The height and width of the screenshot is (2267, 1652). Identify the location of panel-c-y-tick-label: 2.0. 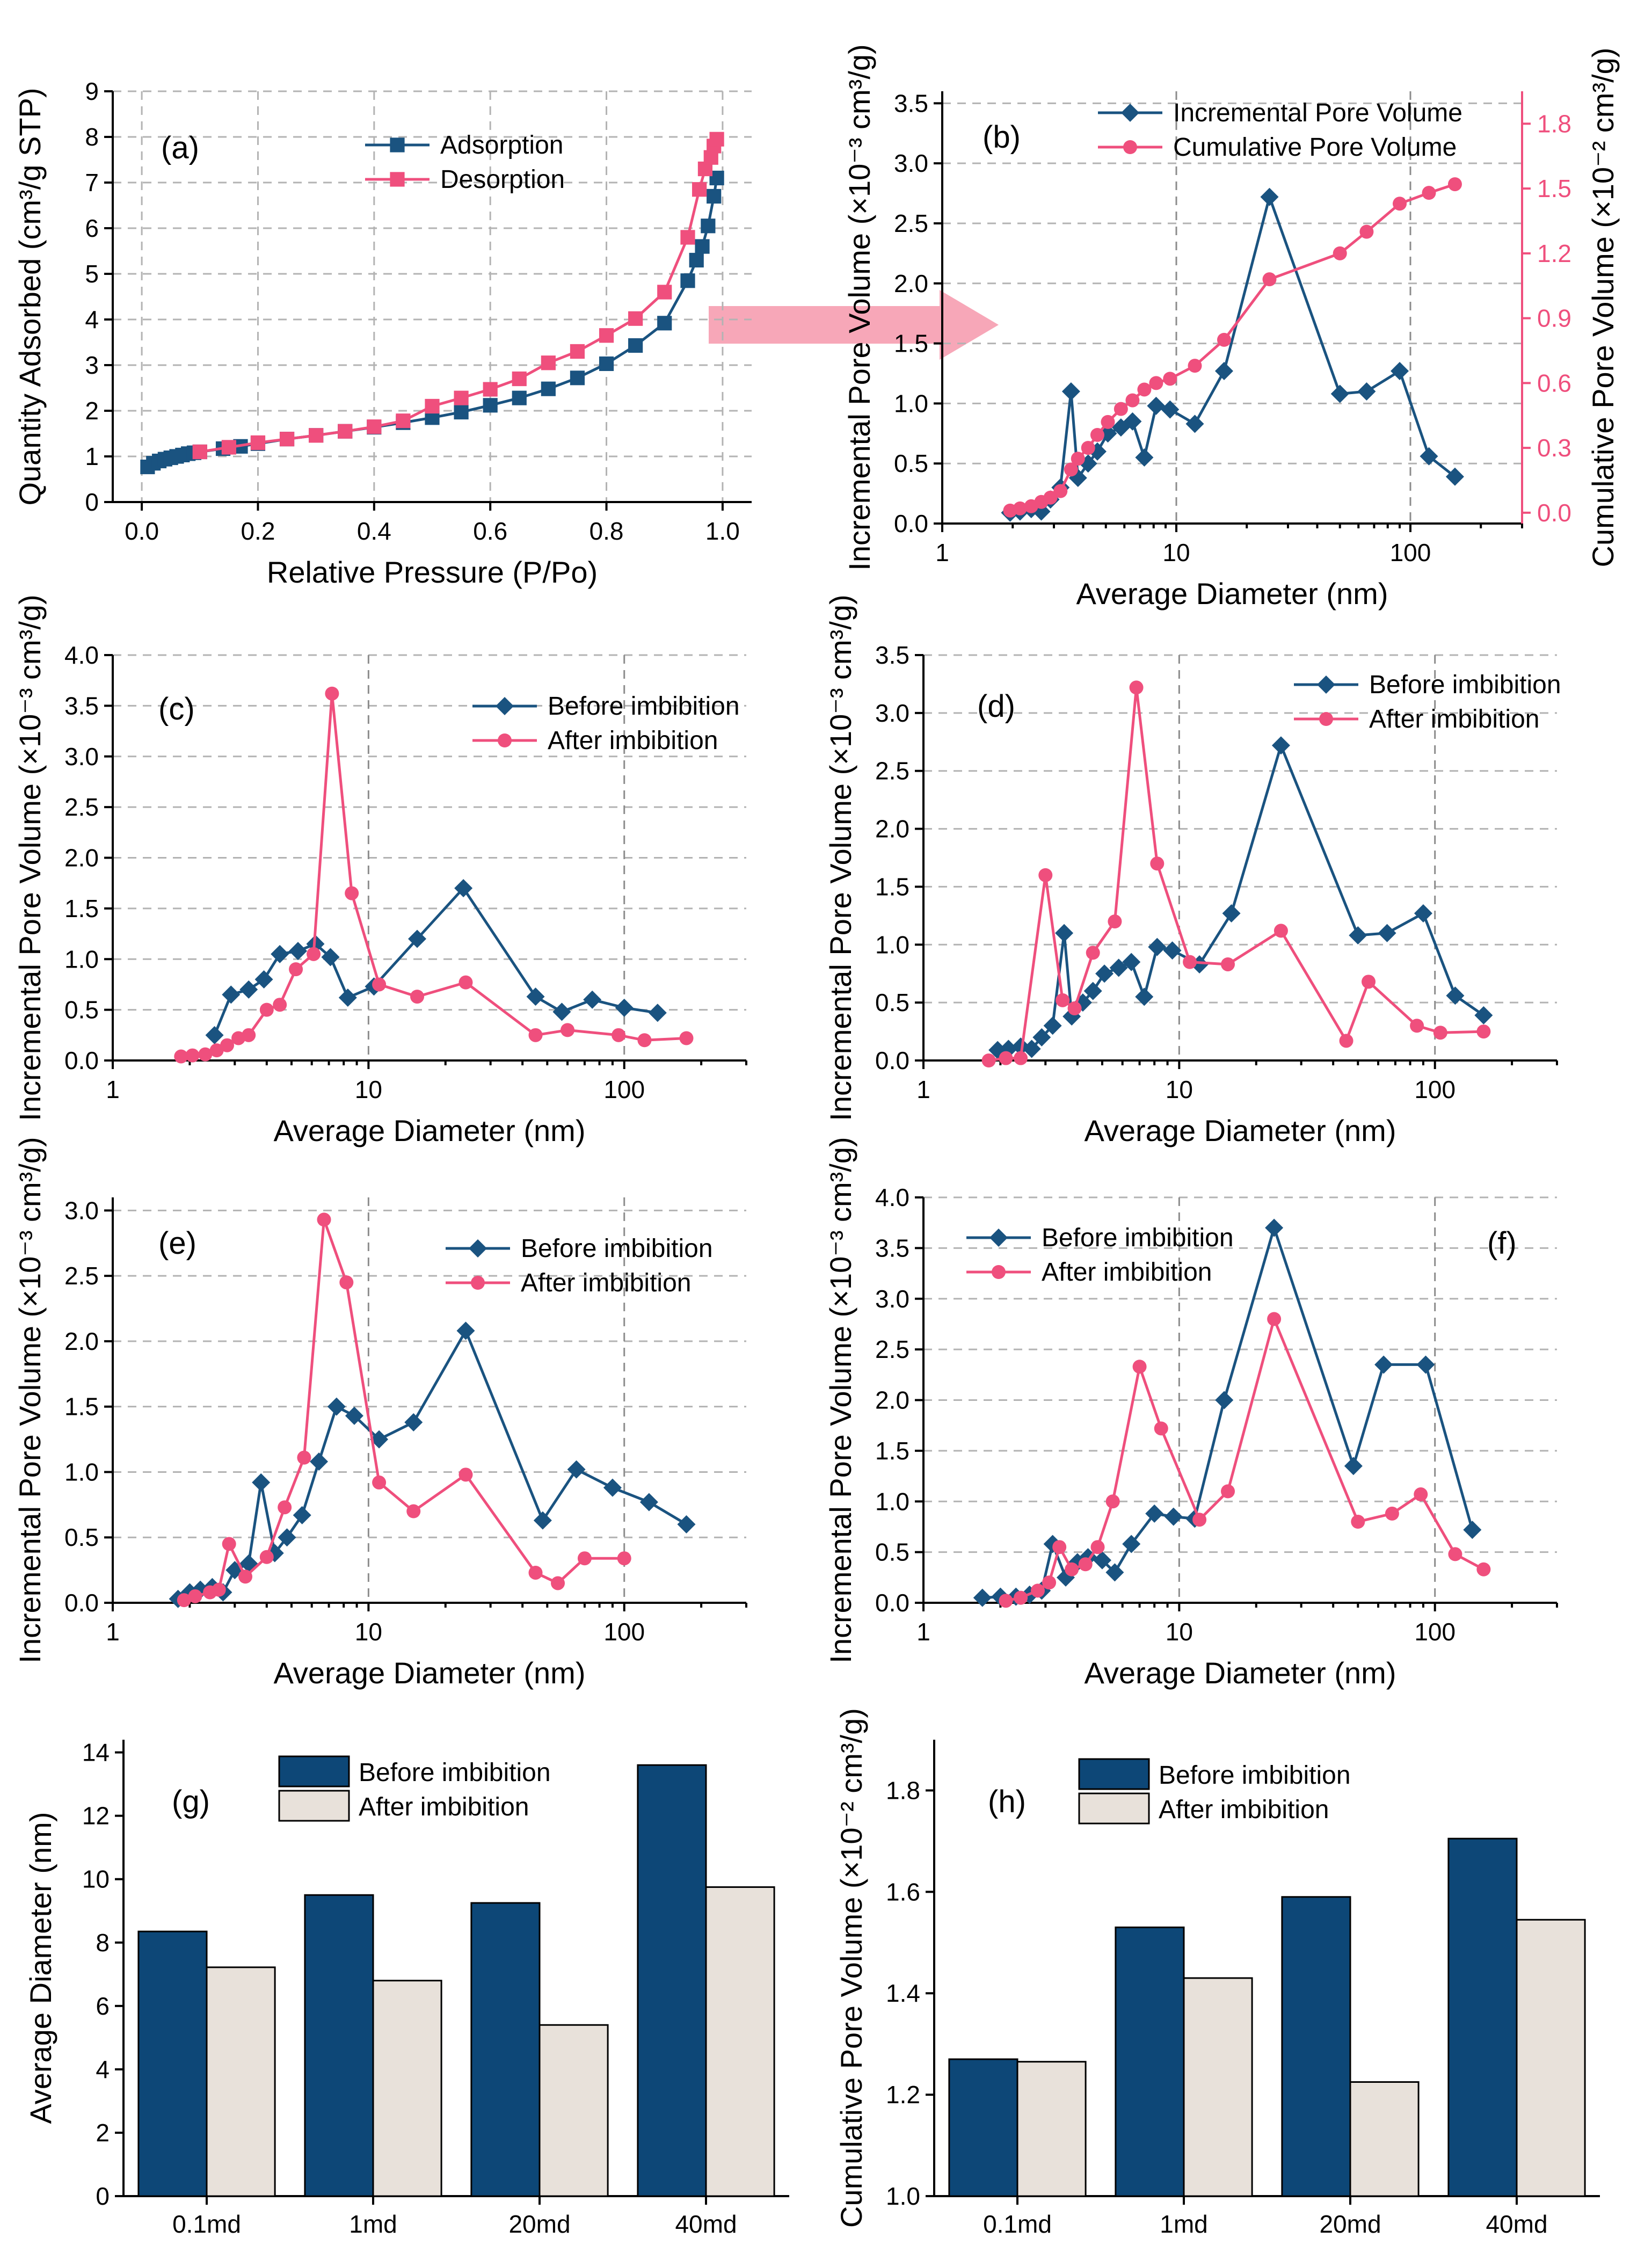
(82, 858).